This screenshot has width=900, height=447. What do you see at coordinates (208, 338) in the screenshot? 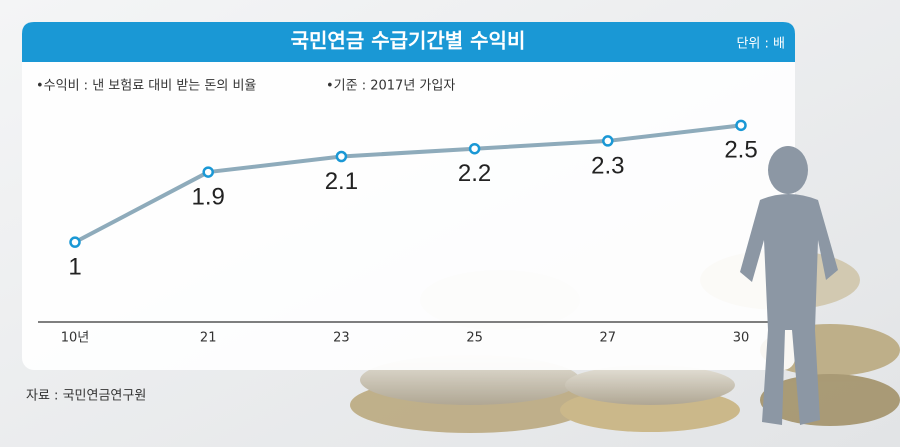
I see `x-tick-label: 21` at bounding box center [208, 338].